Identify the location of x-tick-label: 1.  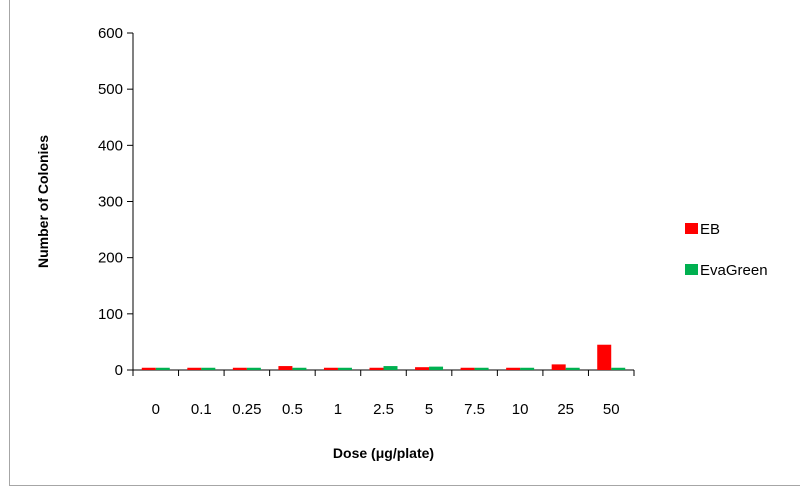
(338, 409).